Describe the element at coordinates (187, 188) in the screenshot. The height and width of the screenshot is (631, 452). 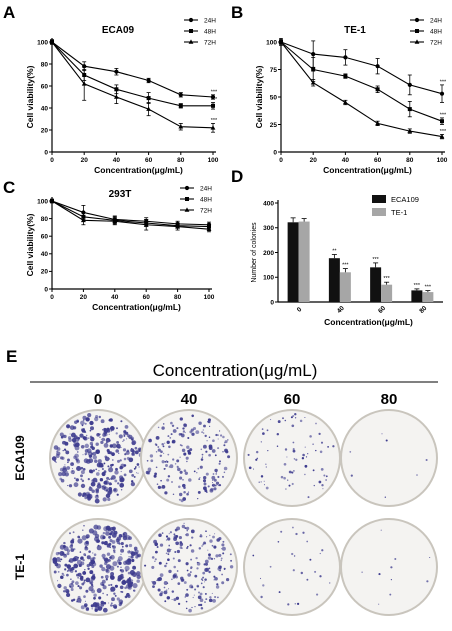
I see `legend-marker` at that location.